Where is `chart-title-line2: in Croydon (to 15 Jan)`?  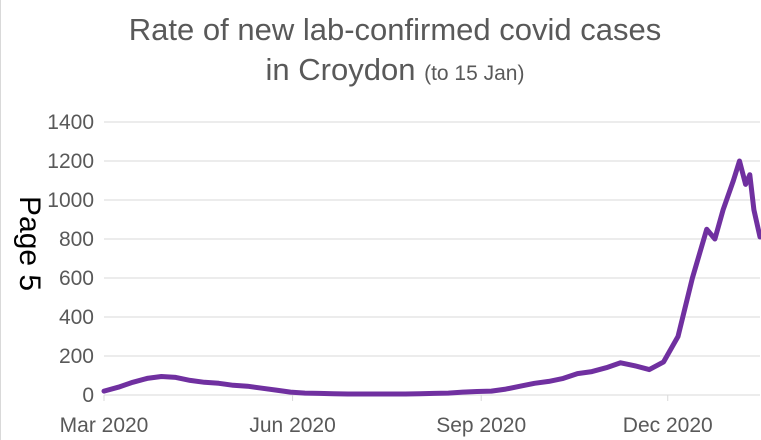 chart-title-line2: in Croydon (to 15 Jan) is located at coordinates (380, 72).